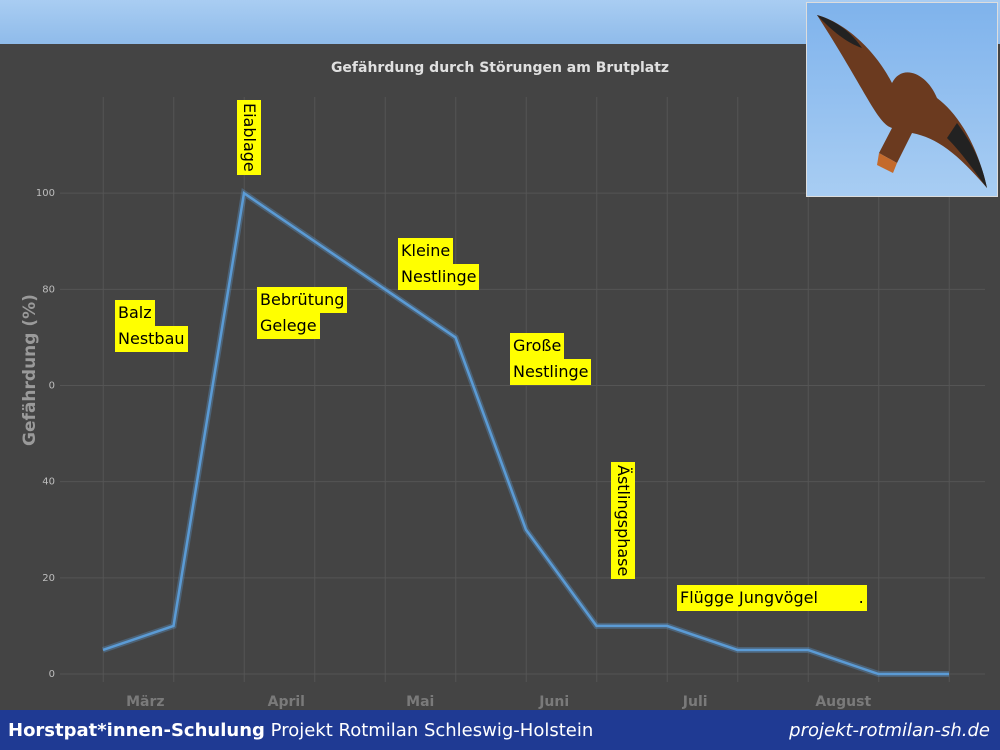 The image size is (1000, 750). I want to click on annotation: Kleine Nestlinge, so click(439, 264).